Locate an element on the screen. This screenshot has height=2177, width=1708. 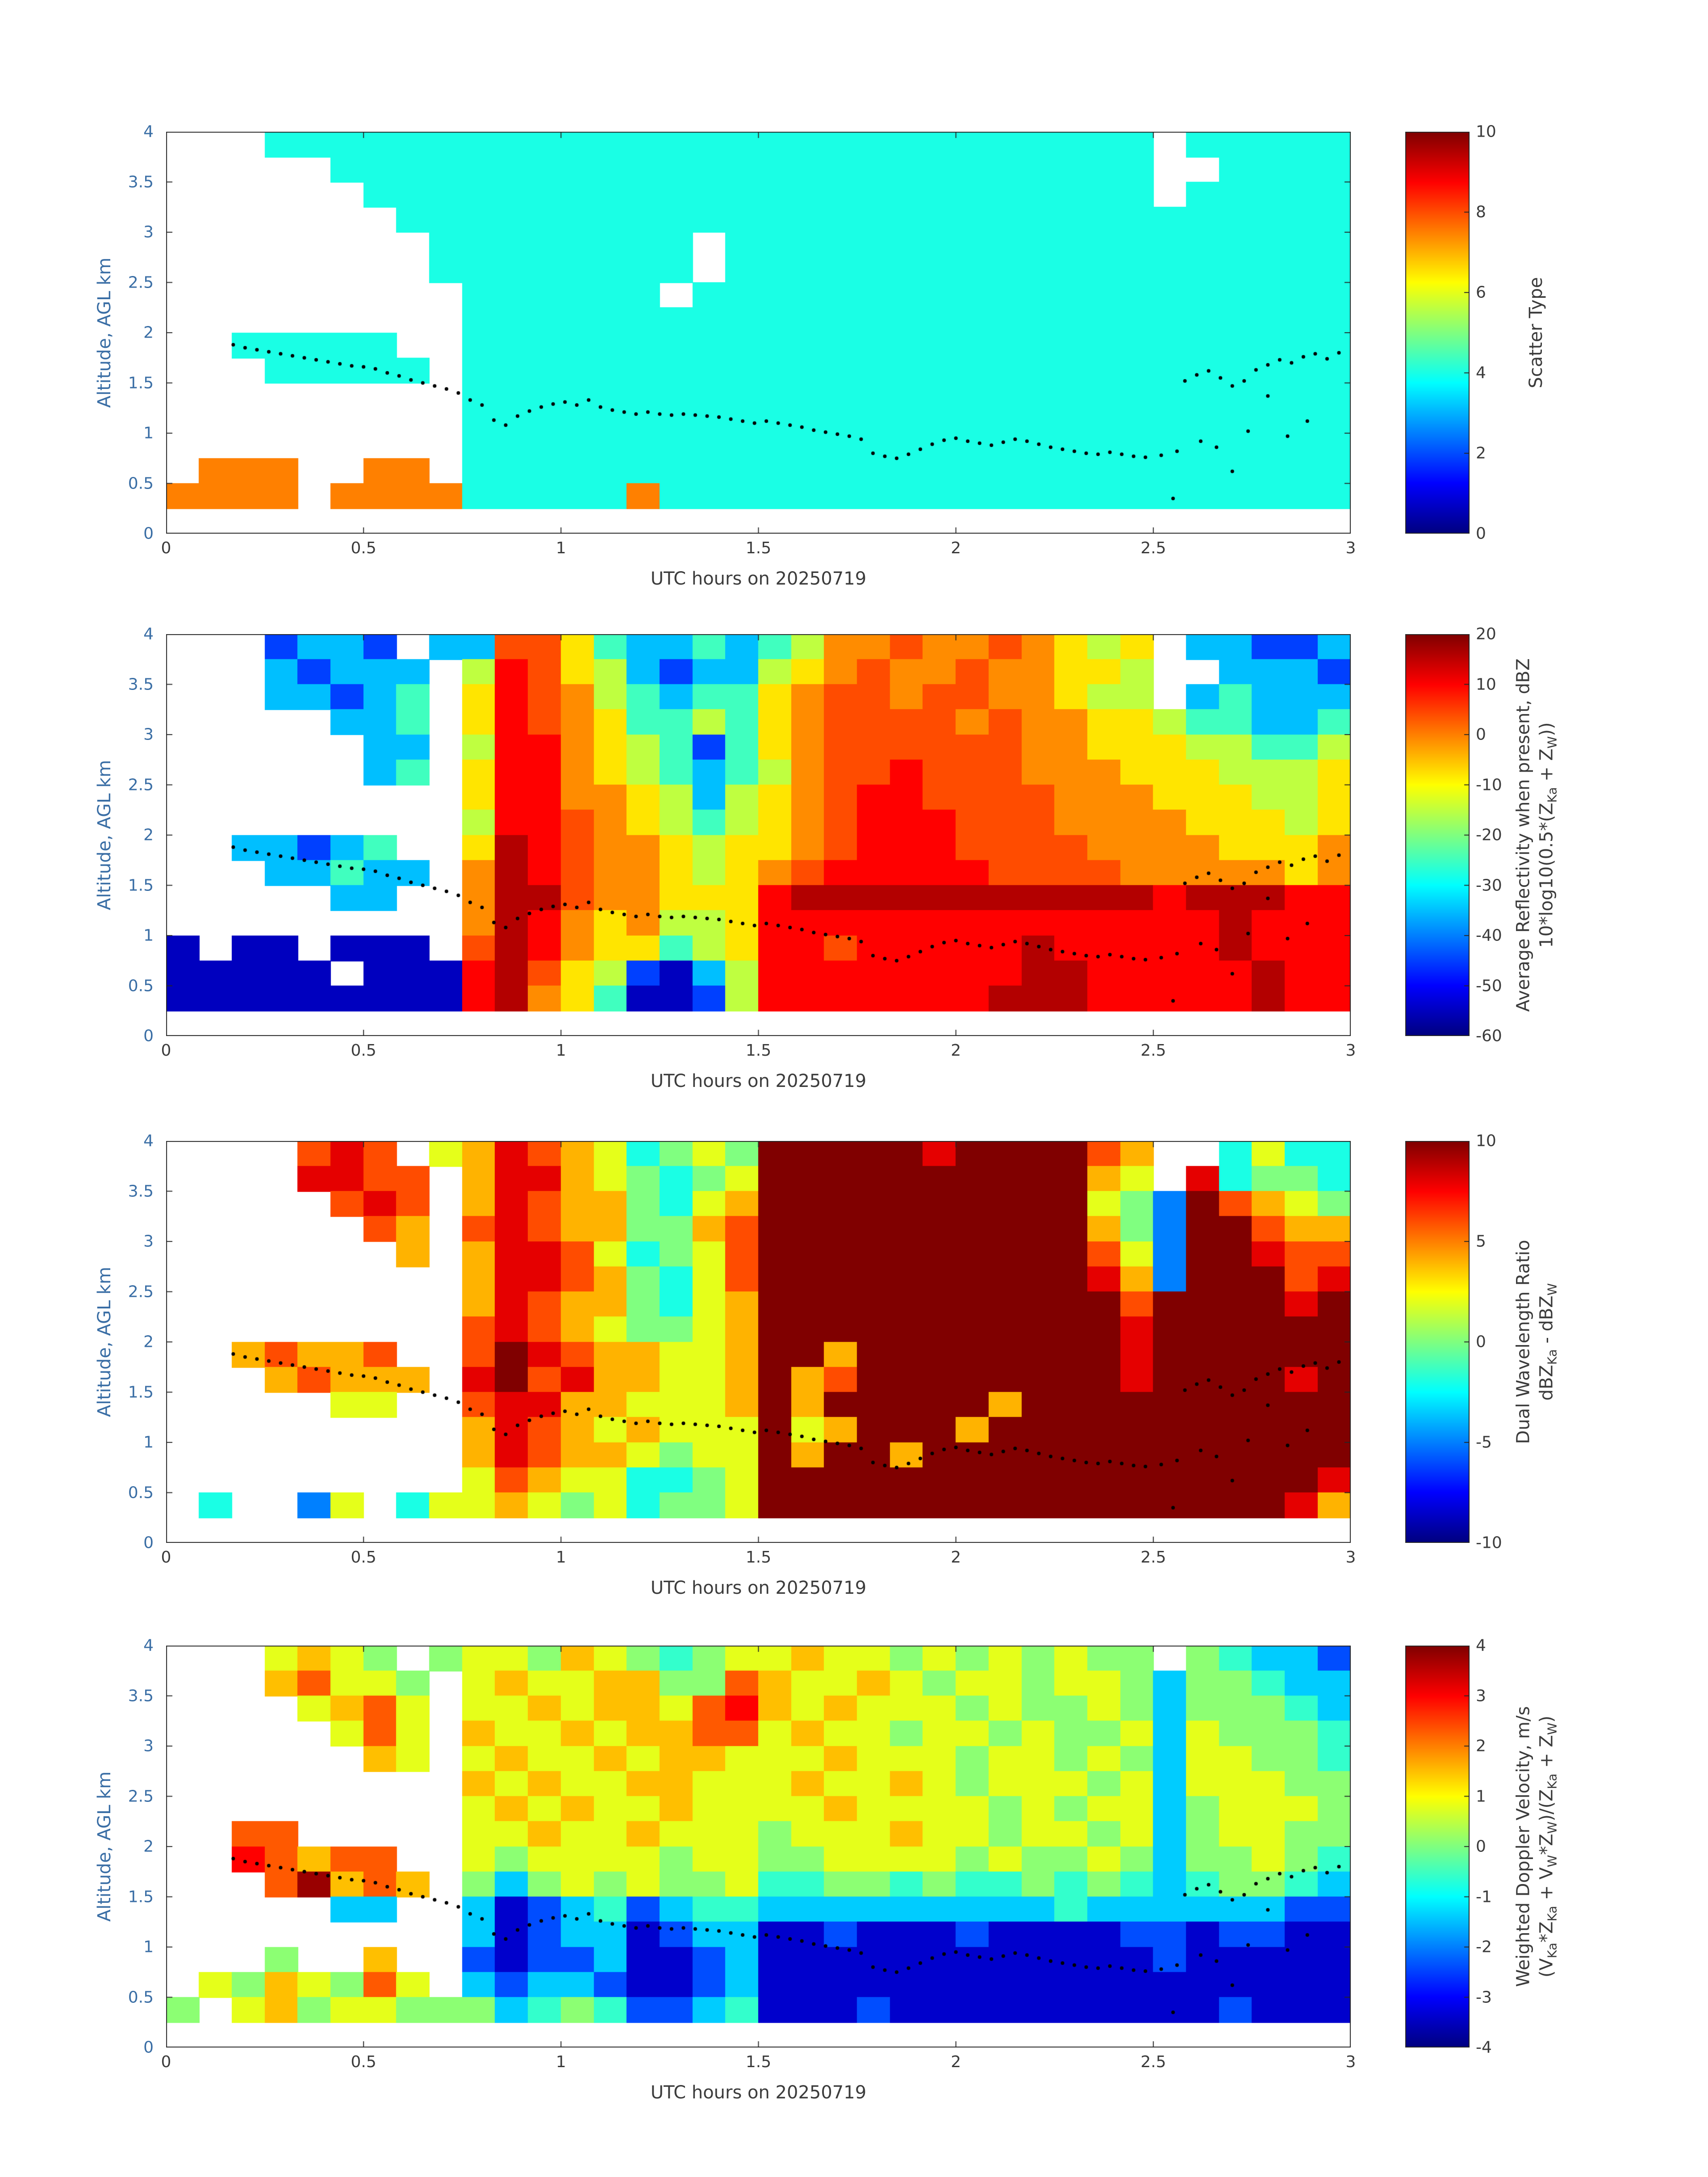
colorbar-tick-label: 6 is located at coordinates (1481, 292).